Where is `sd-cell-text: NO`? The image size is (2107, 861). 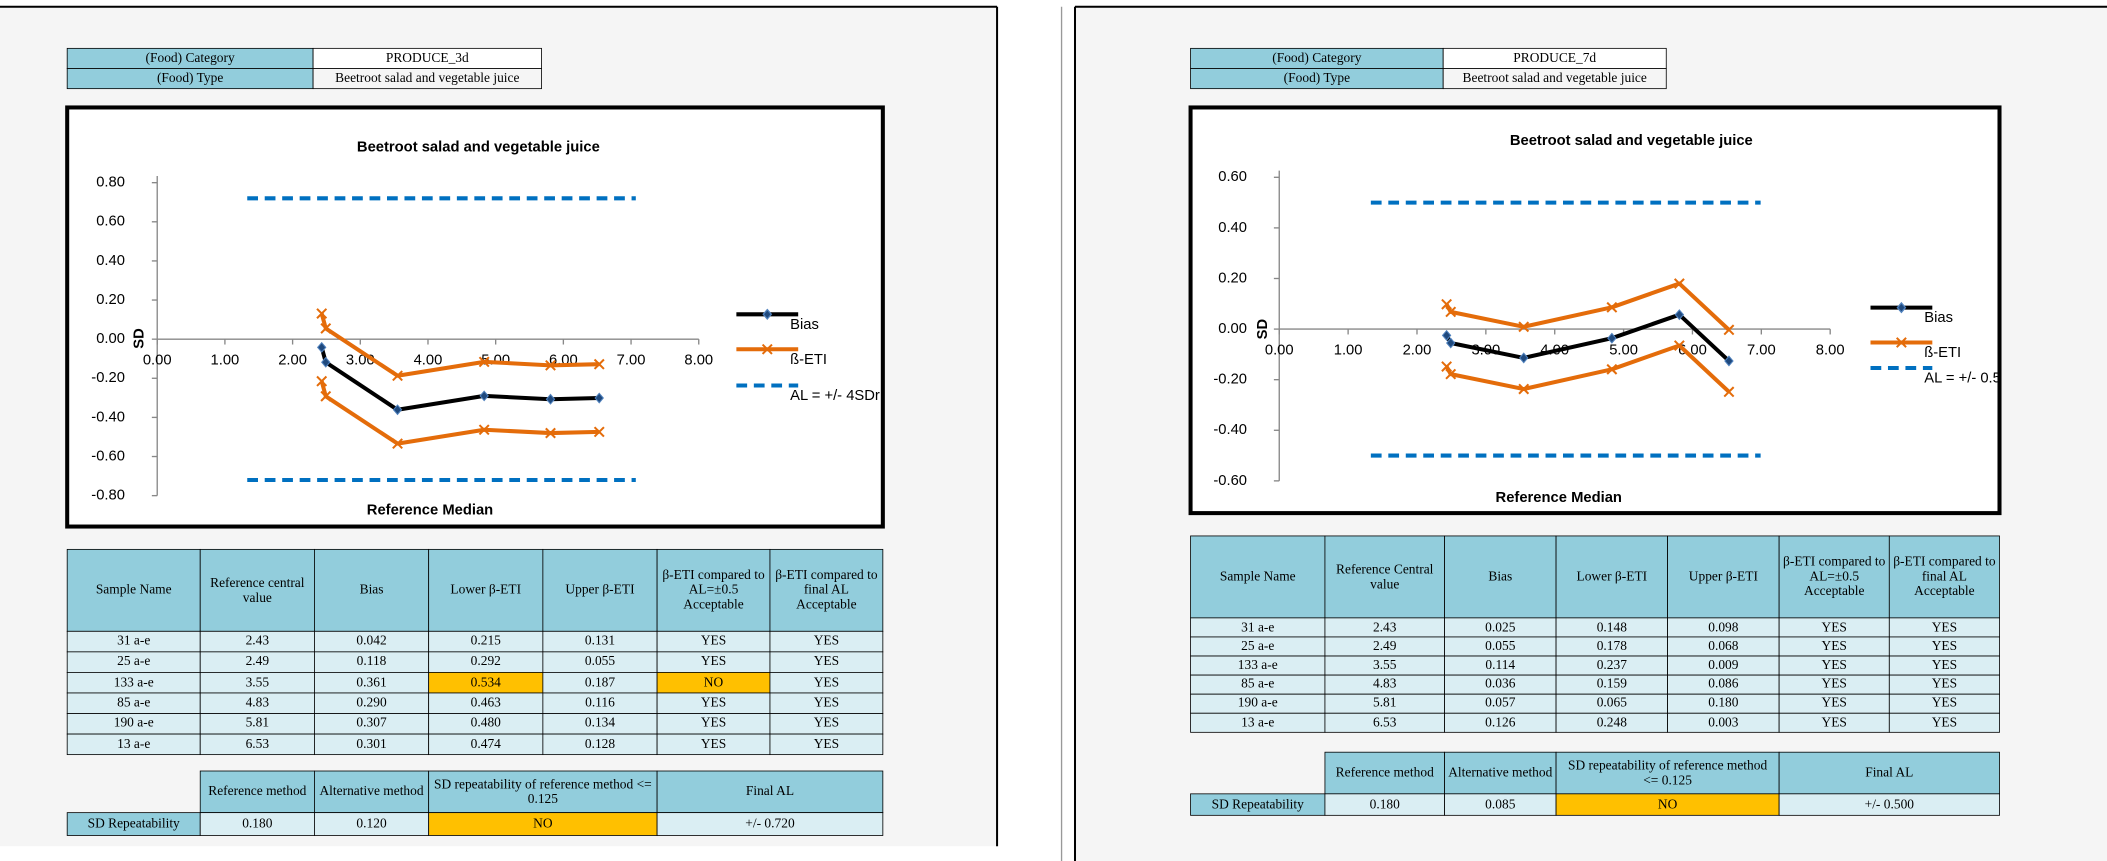
sd-cell-text: NO is located at coordinates (1667, 804).